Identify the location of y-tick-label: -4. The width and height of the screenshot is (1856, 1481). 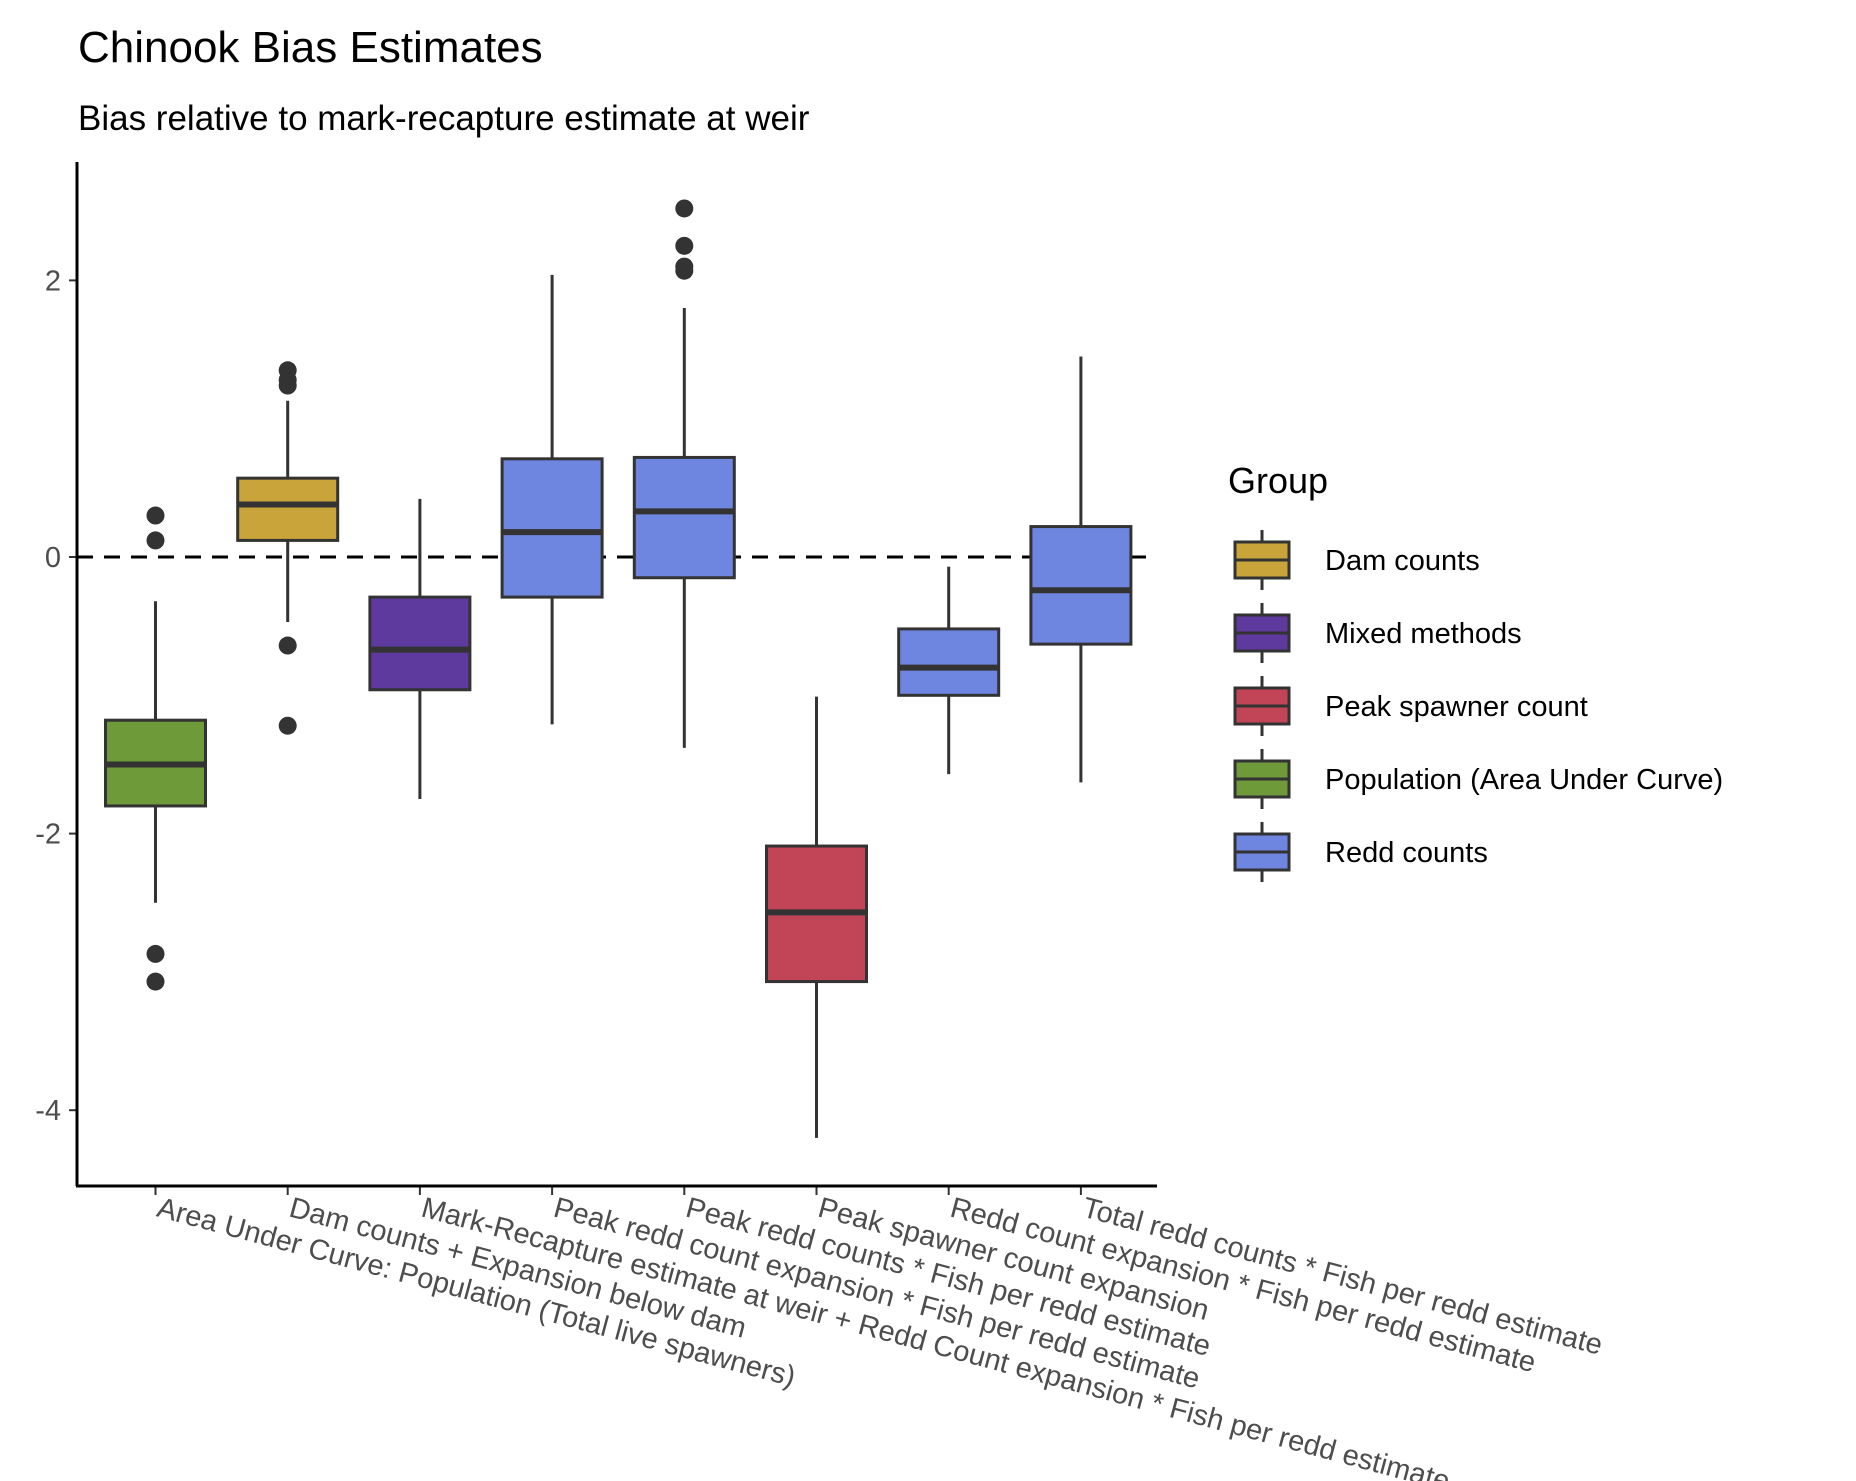
(48, 1111).